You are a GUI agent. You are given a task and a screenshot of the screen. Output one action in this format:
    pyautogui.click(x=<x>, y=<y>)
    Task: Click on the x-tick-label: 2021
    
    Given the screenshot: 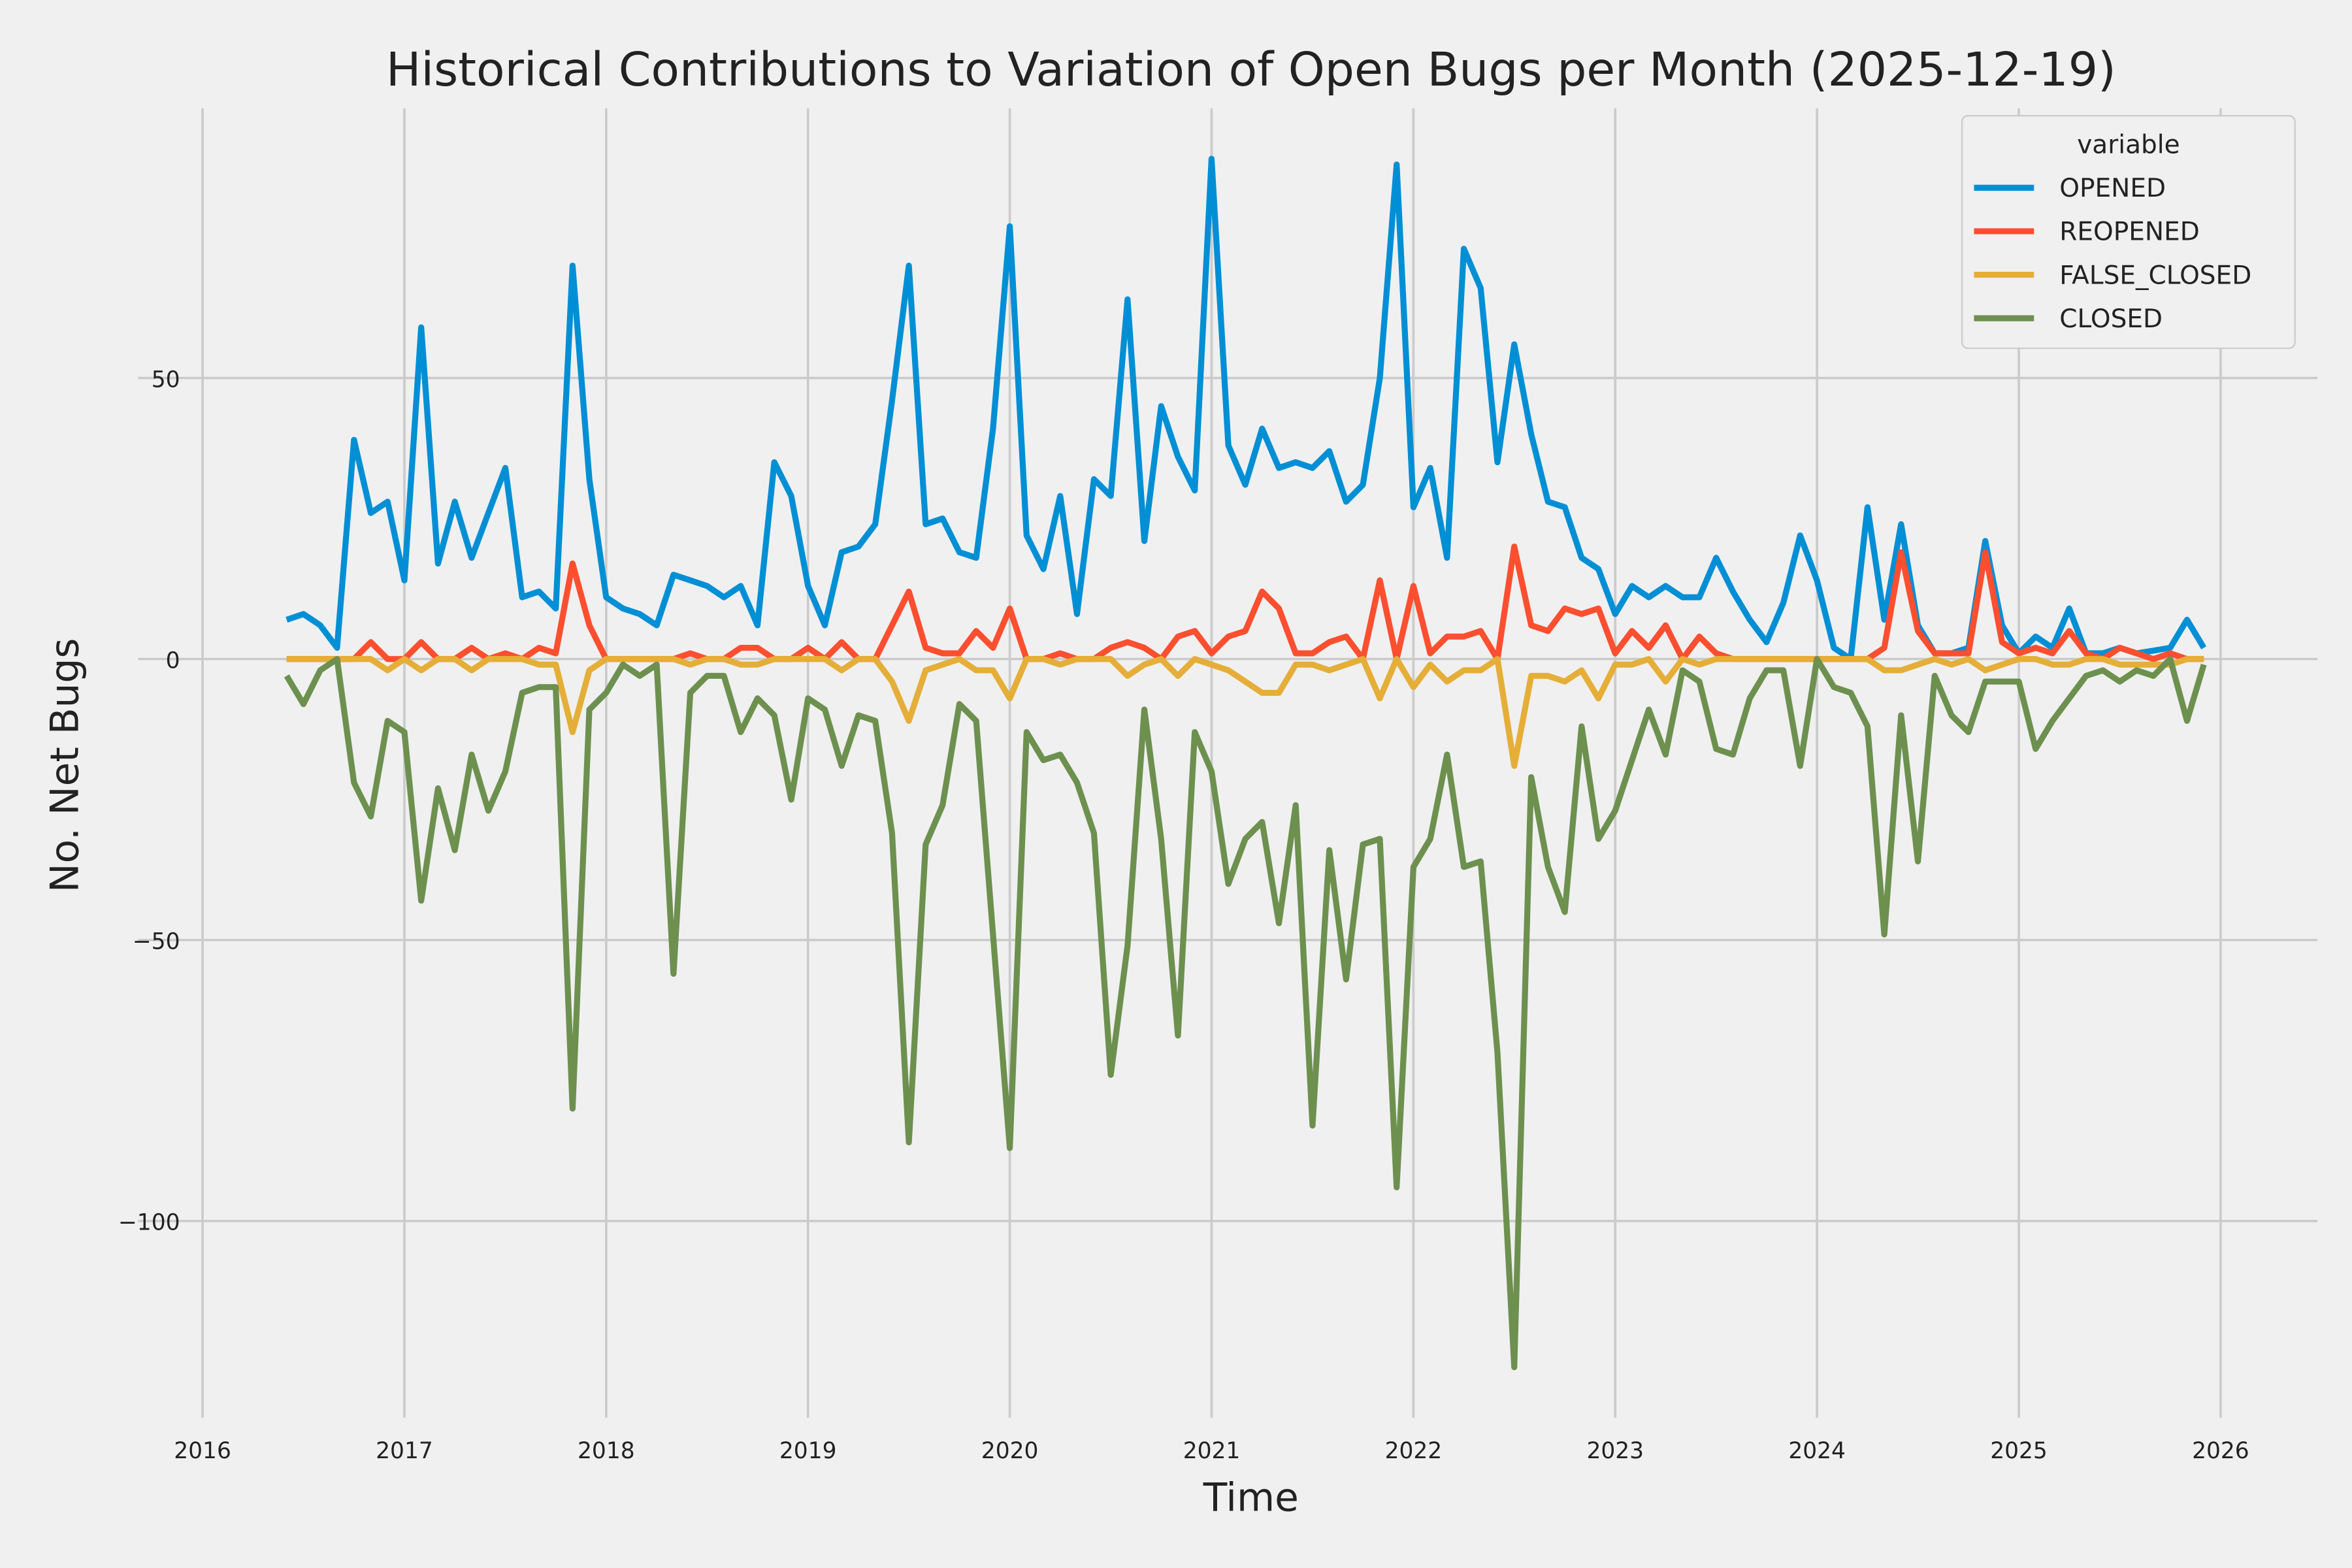 What is the action you would take?
    pyautogui.click(x=1212, y=1451)
    